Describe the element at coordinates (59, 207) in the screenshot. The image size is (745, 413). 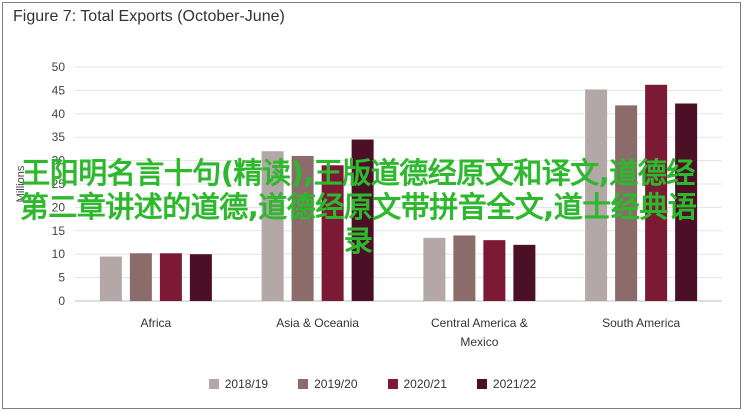
I see `y-tick-label: 20` at that location.